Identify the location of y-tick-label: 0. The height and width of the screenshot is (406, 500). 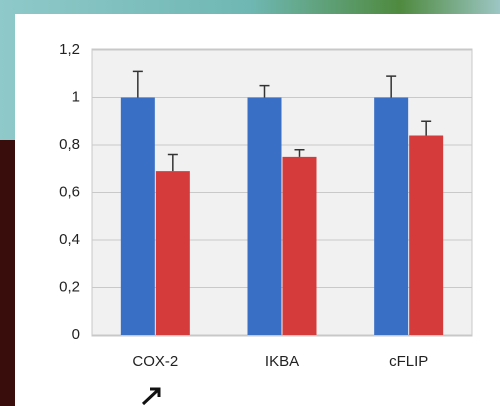
(76, 334).